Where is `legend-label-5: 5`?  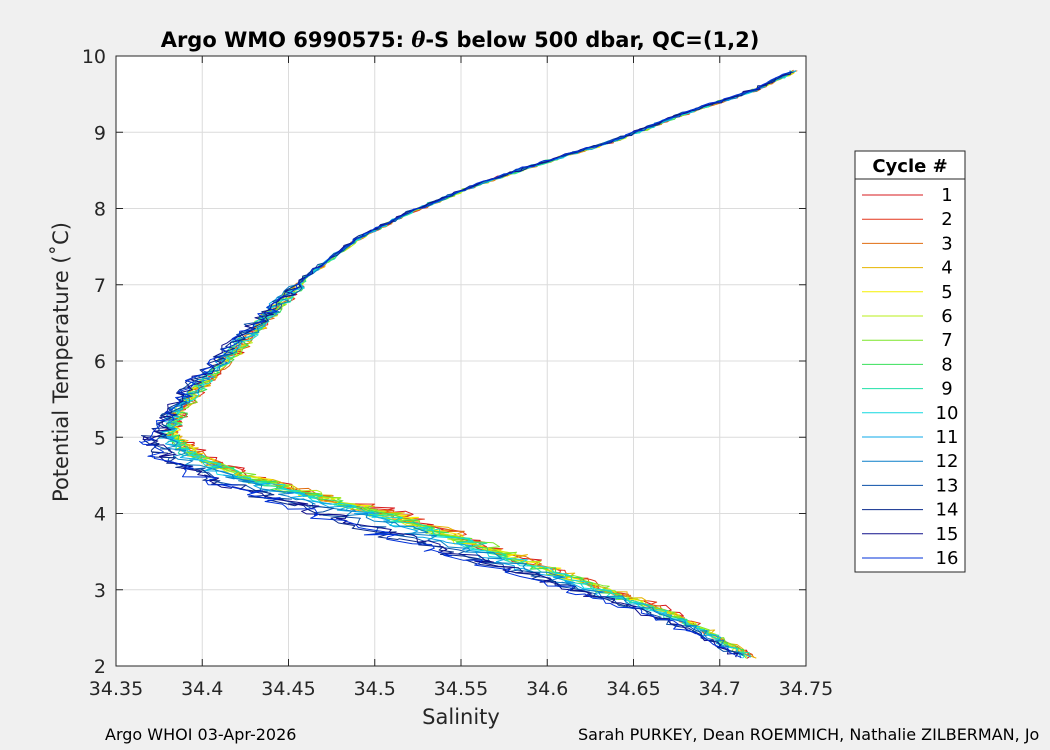 legend-label-5: 5 is located at coordinates (946, 292).